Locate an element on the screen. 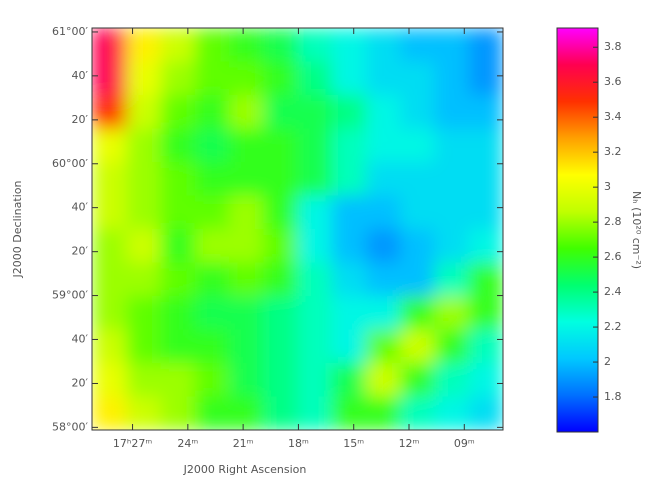 The image size is (663, 481). colorbar-tick-label: 3.2 is located at coordinates (613, 151).